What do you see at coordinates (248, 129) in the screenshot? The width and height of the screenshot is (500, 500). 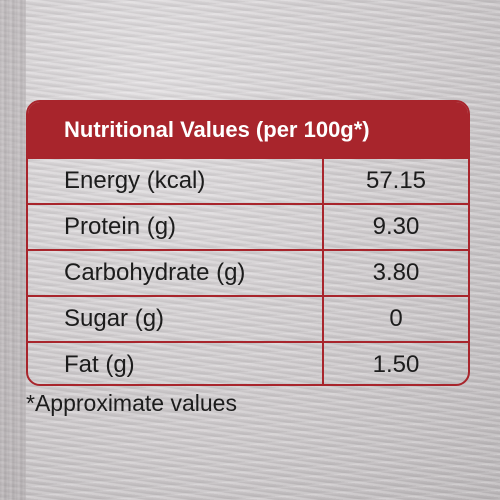 I see `table-title: Nutritional Values (per 100g*)` at bounding box center [248, 129].